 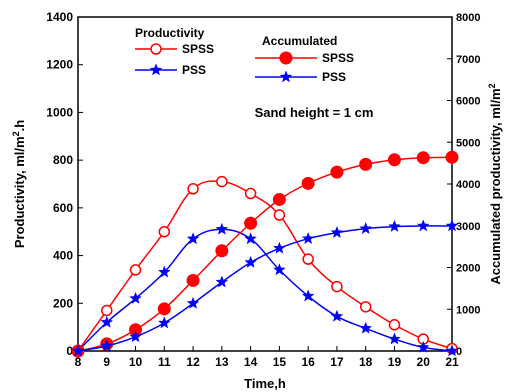 I want to click on y2-tick-label: 7000, so click(x=468, y=60).